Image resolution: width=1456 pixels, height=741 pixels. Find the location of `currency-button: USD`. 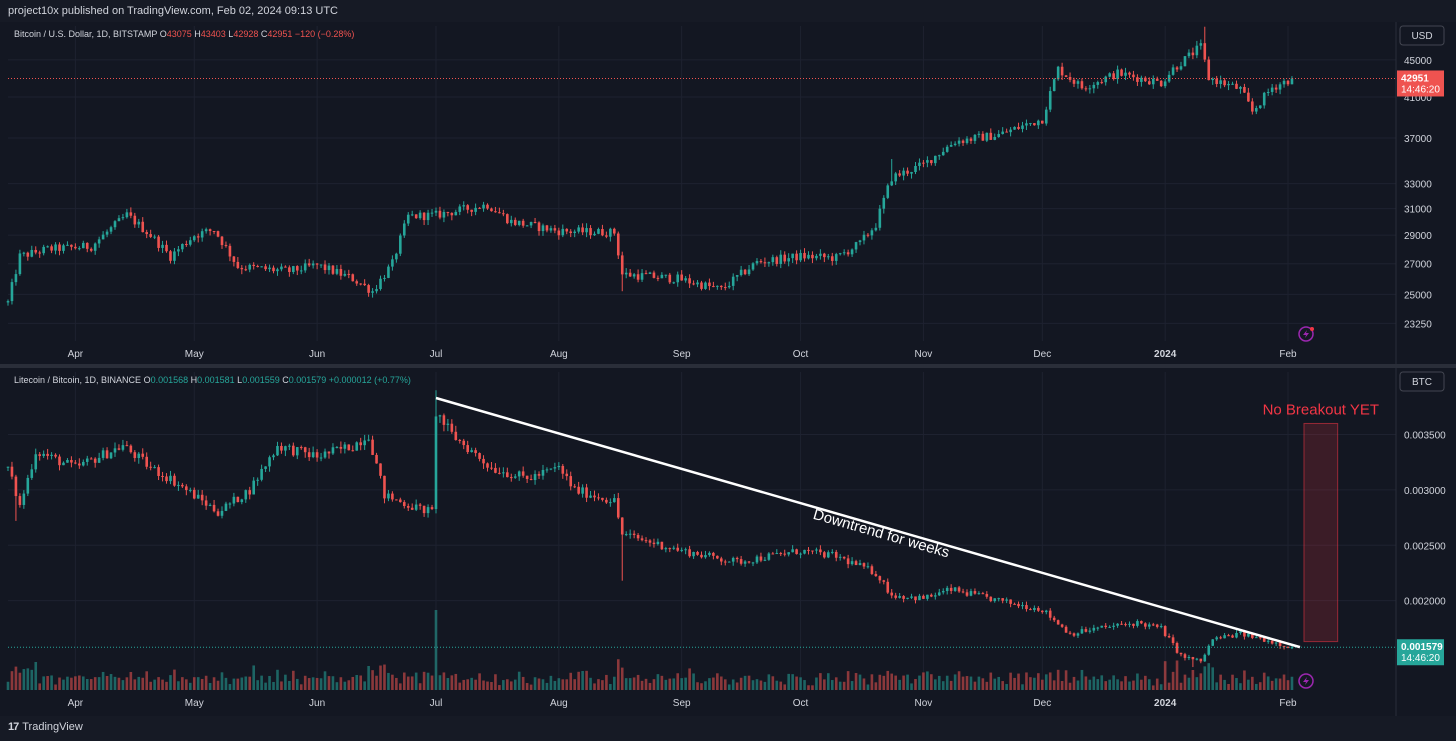

currency-button: USD is located at coordinates (1422, 35).